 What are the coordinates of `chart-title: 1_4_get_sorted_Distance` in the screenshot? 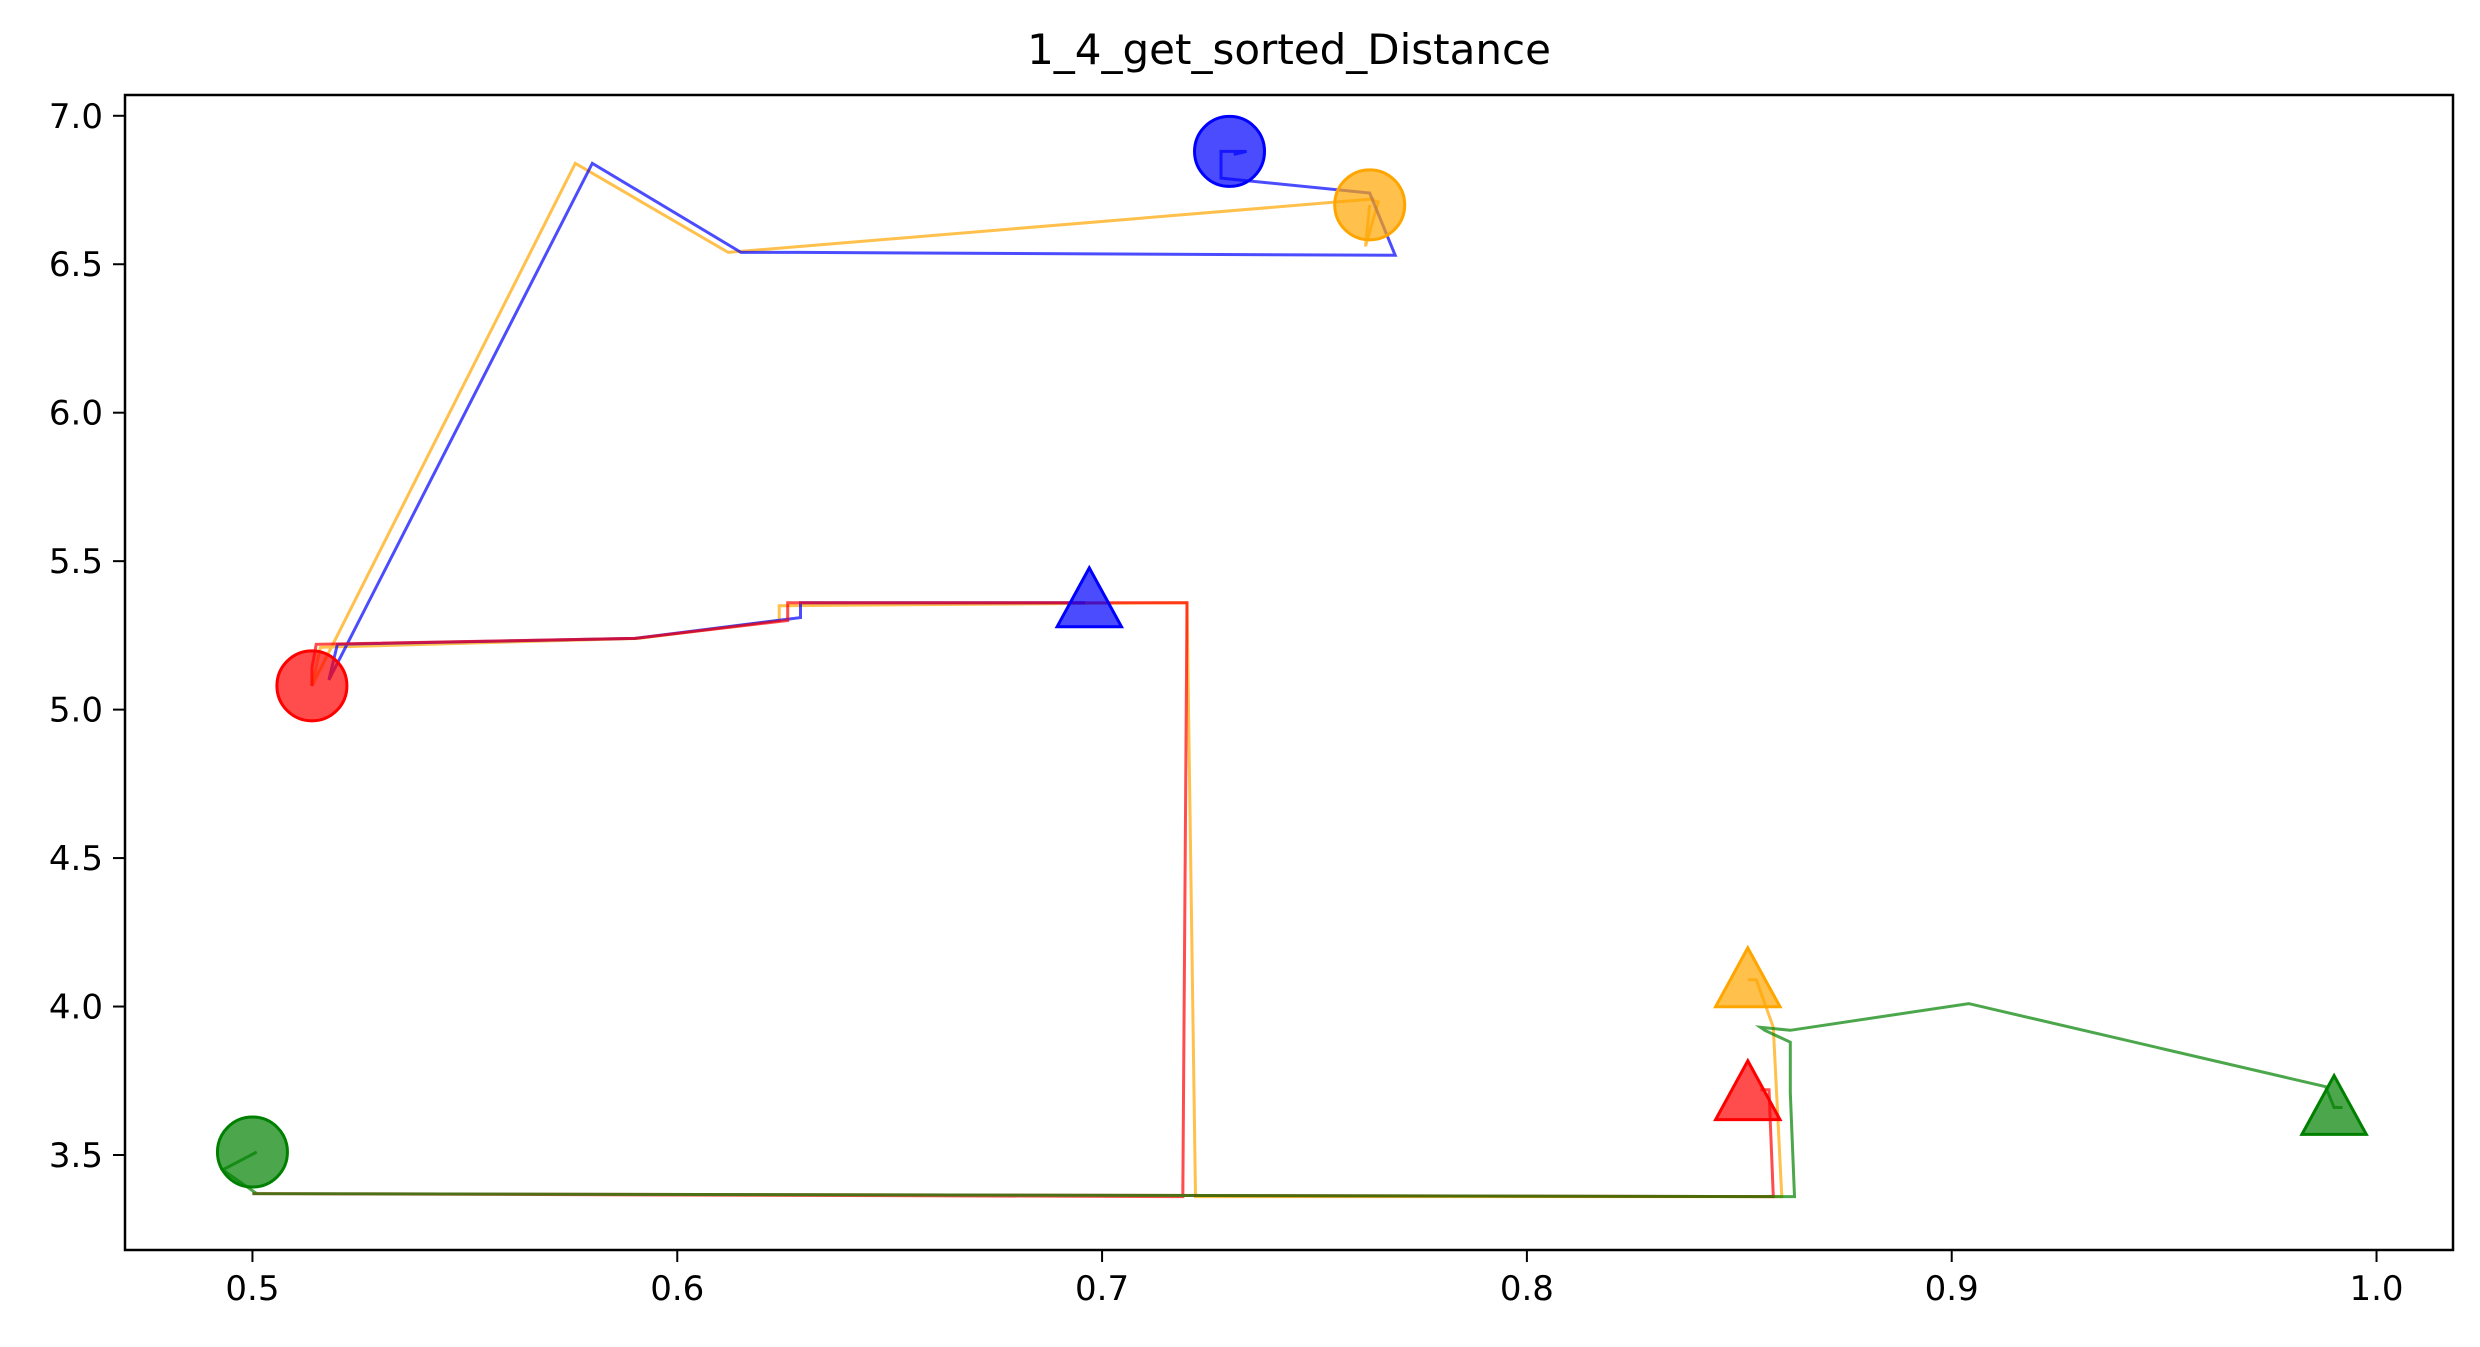 It's located at (1289, 49).